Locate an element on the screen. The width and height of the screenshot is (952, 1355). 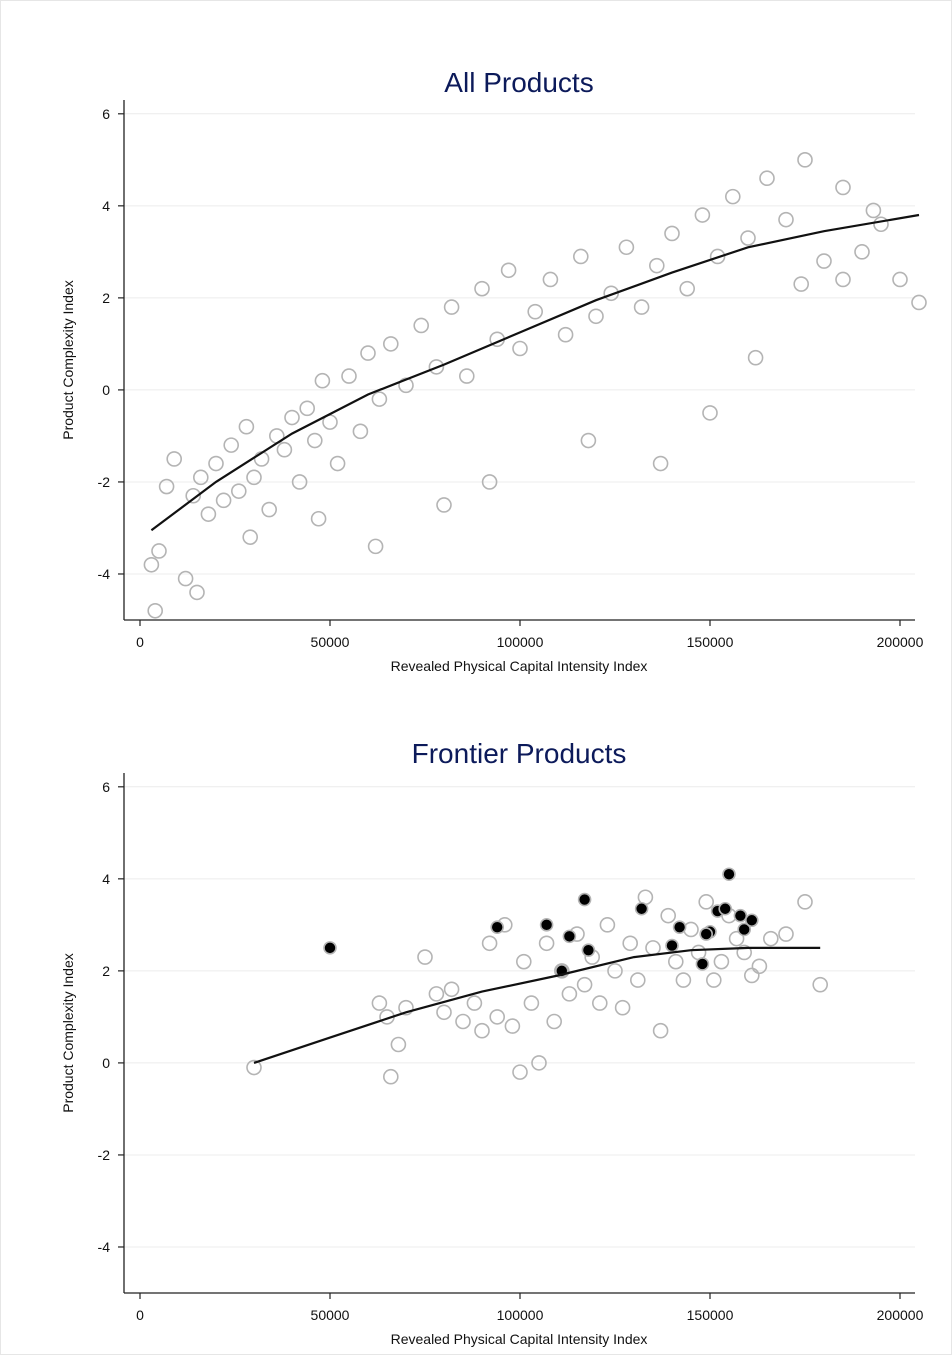
x-tick-label: 100000 is located at coordinates (520, 1315).